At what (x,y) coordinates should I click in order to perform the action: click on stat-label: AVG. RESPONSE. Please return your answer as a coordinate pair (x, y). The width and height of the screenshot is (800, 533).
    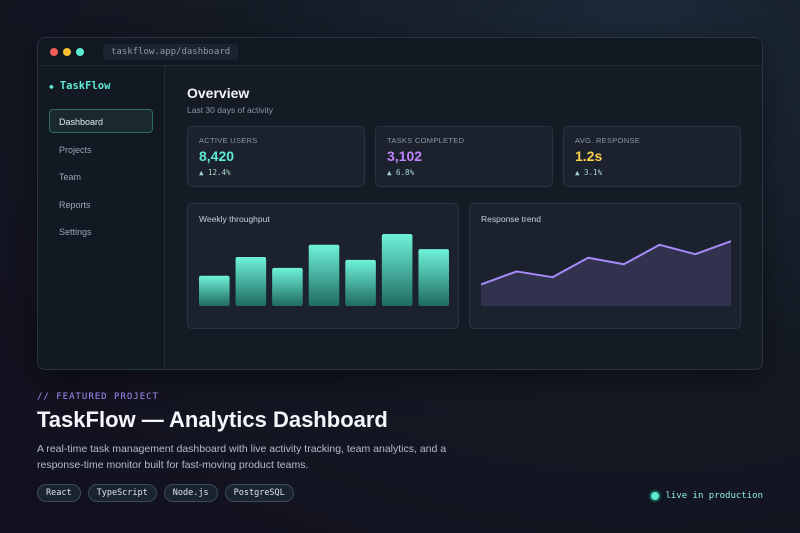
    Looking at the image, I should click on (608, 140).